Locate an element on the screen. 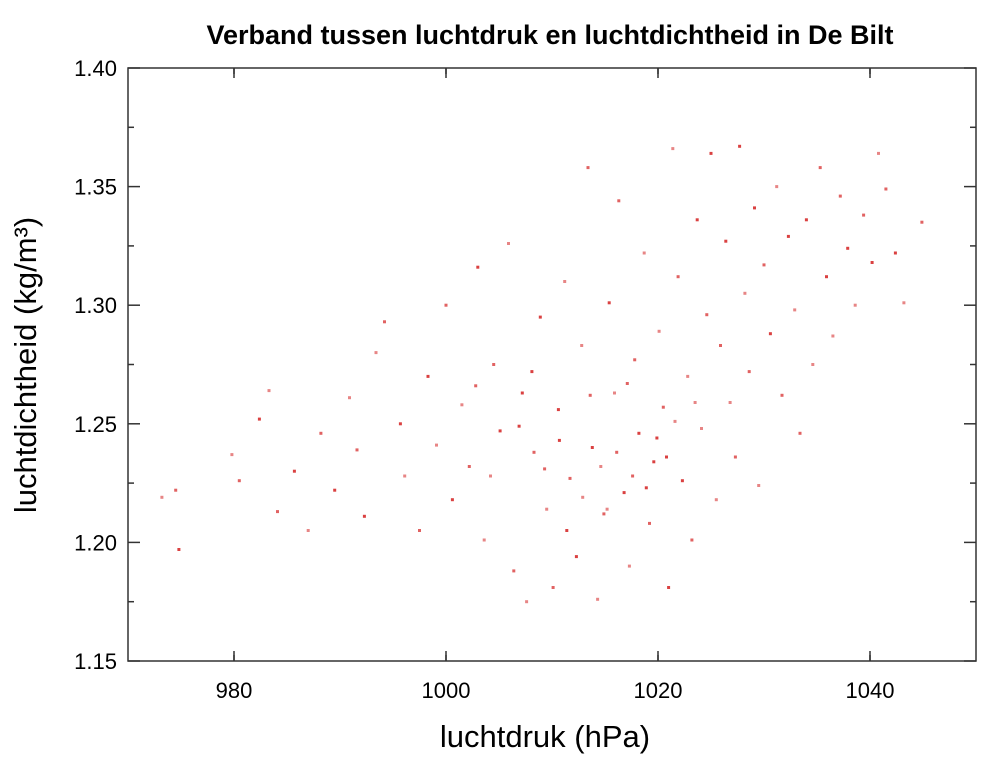  y-axis-label: luchtdichtheid (kg/m³) is located at coordinates (25, 365).